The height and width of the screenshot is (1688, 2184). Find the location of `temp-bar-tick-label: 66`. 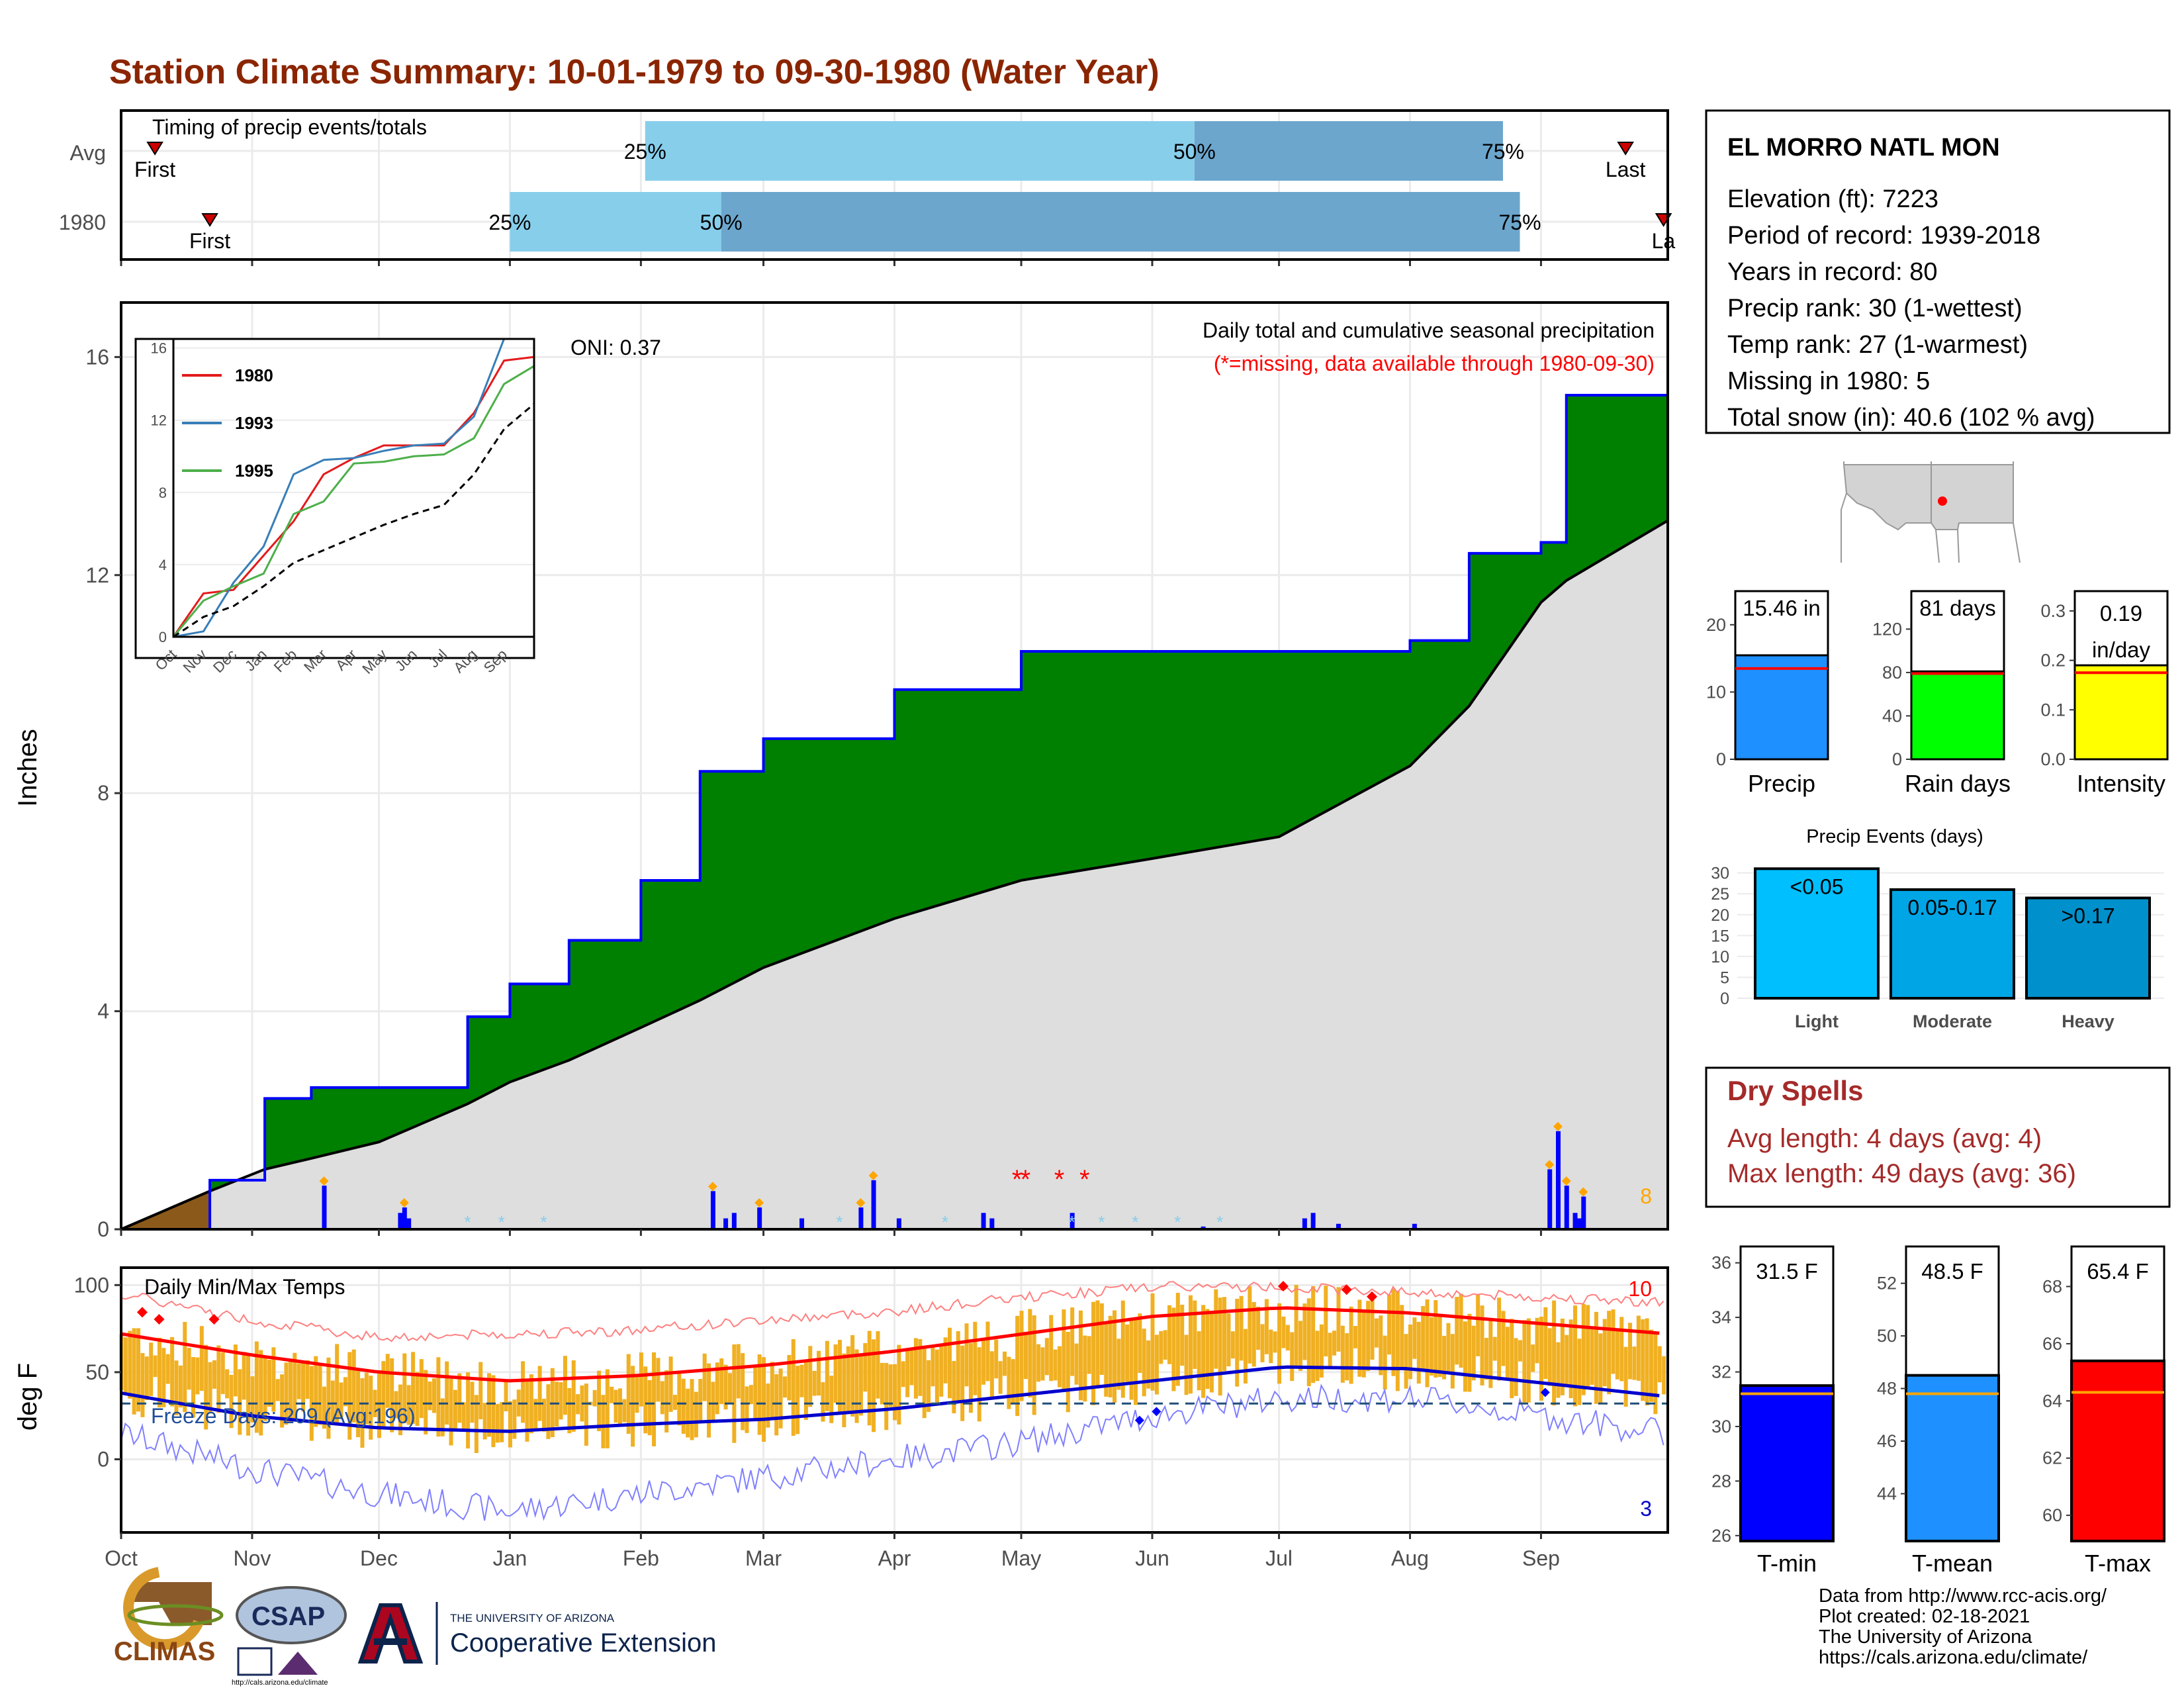

temp-bar-tick-label: 66 is located at coordinates (2052, 1344).